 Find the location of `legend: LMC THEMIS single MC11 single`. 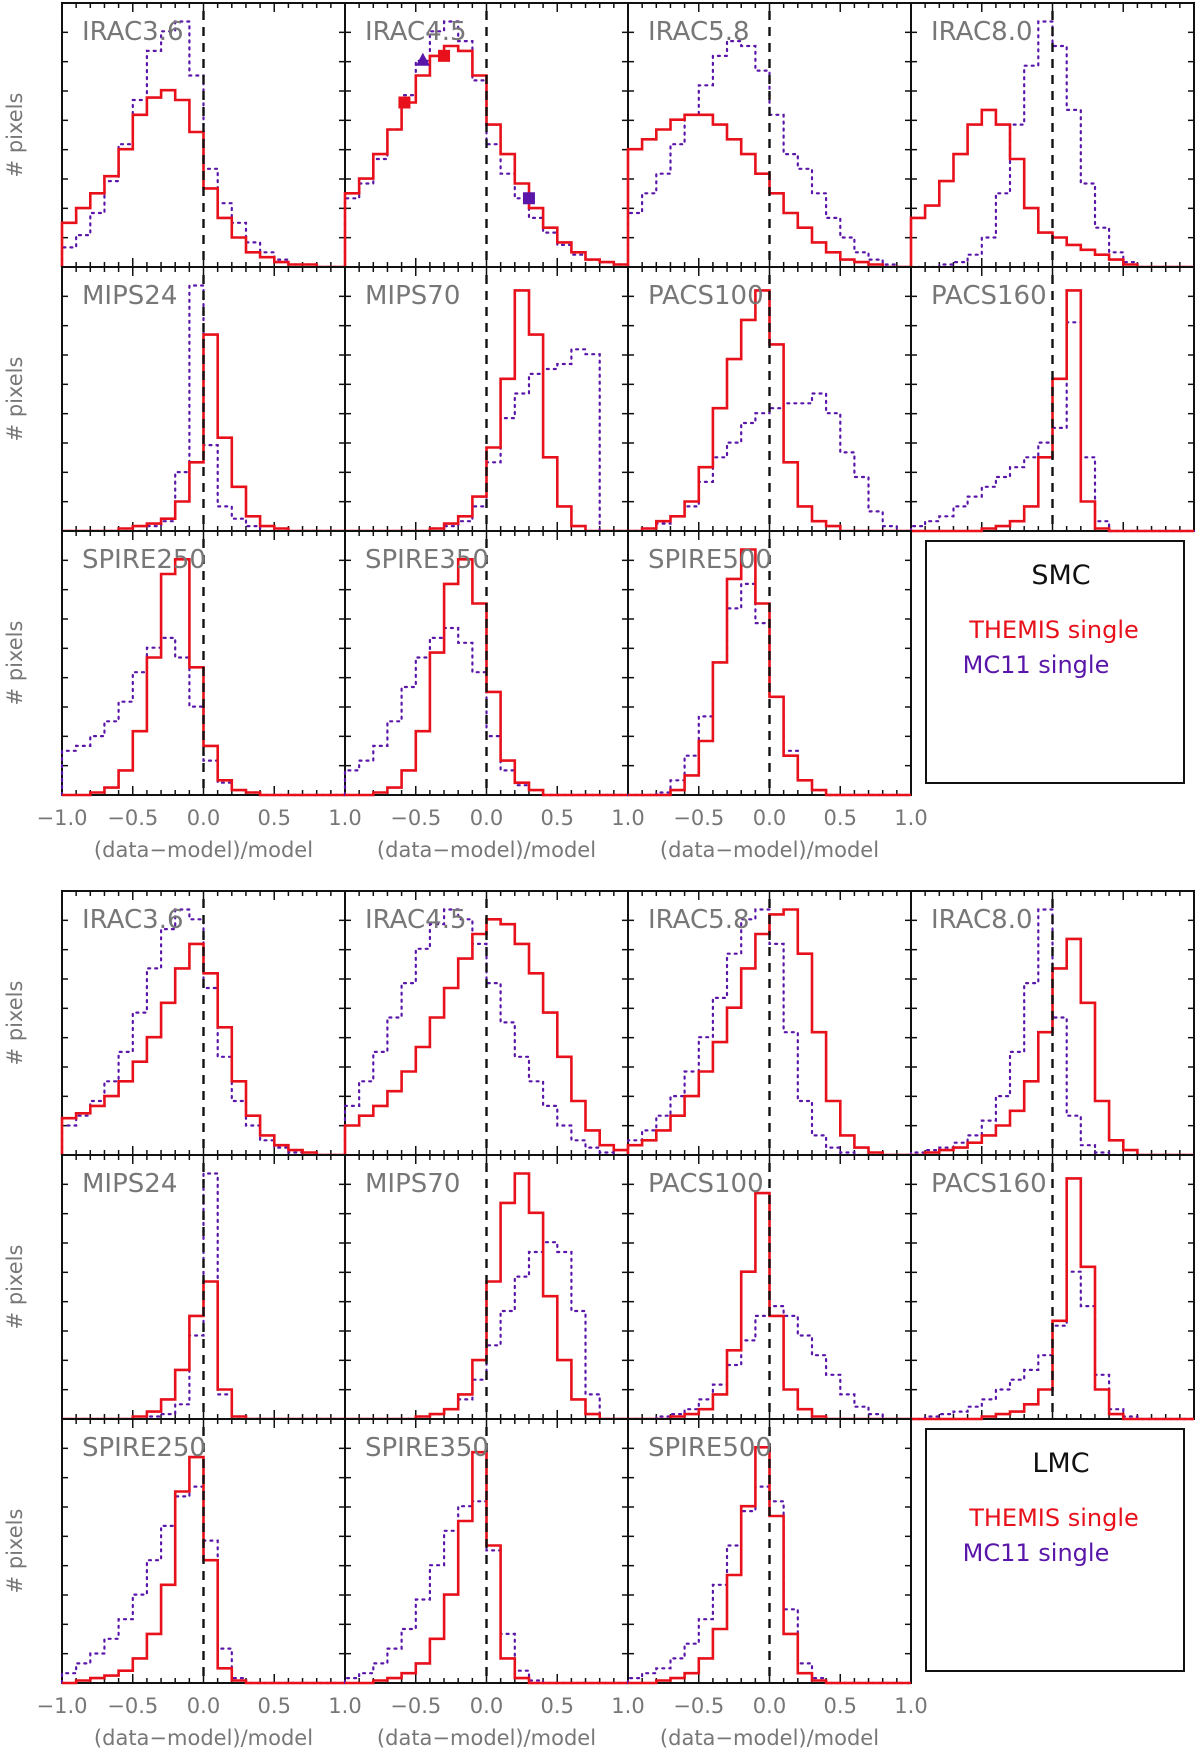

legend: LMC THEMIS single MC11 single is located at coordinates (1055, 1550).